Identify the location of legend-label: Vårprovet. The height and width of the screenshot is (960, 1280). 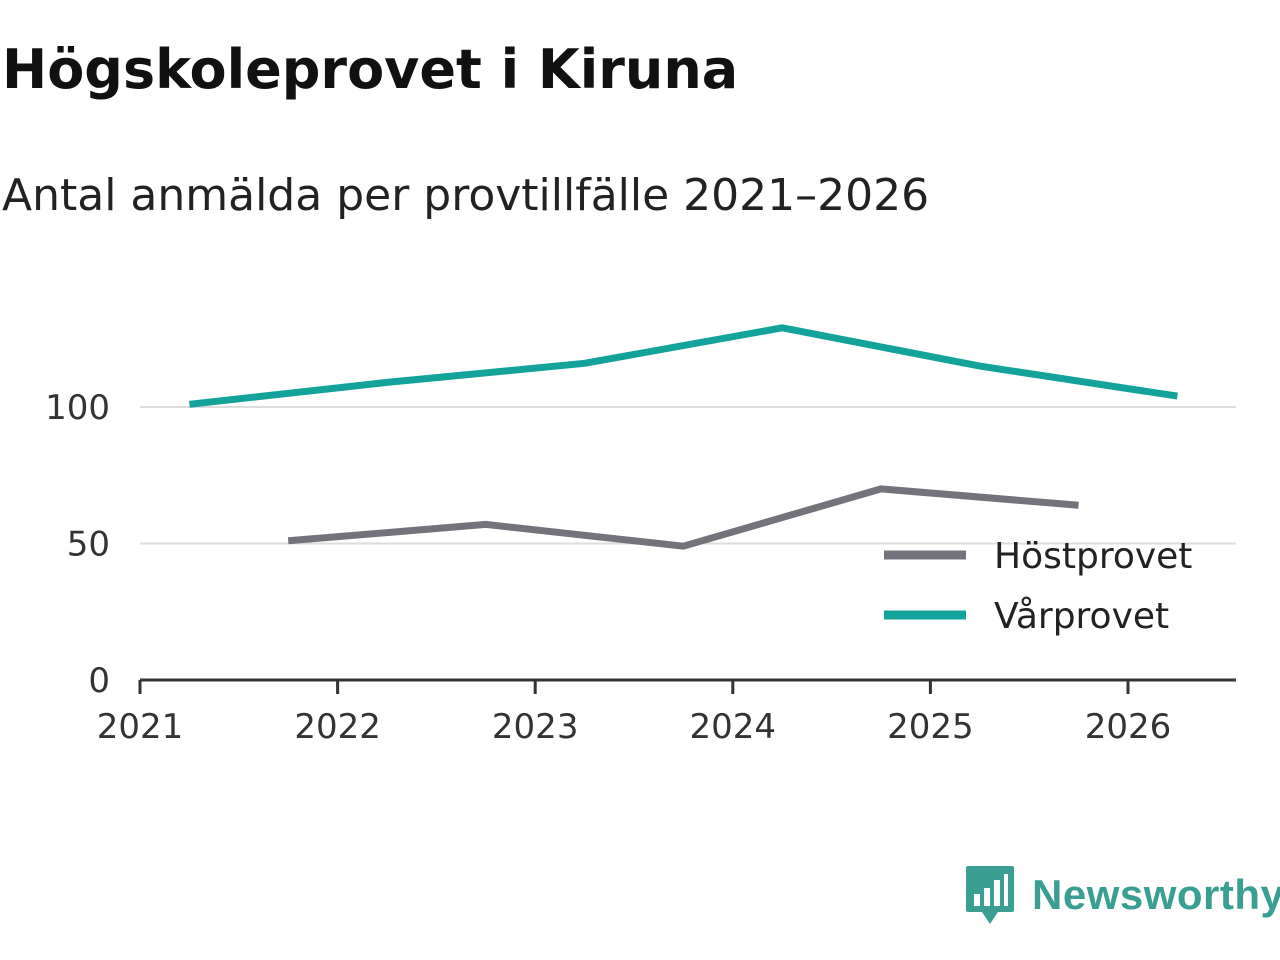
(1081, 616).